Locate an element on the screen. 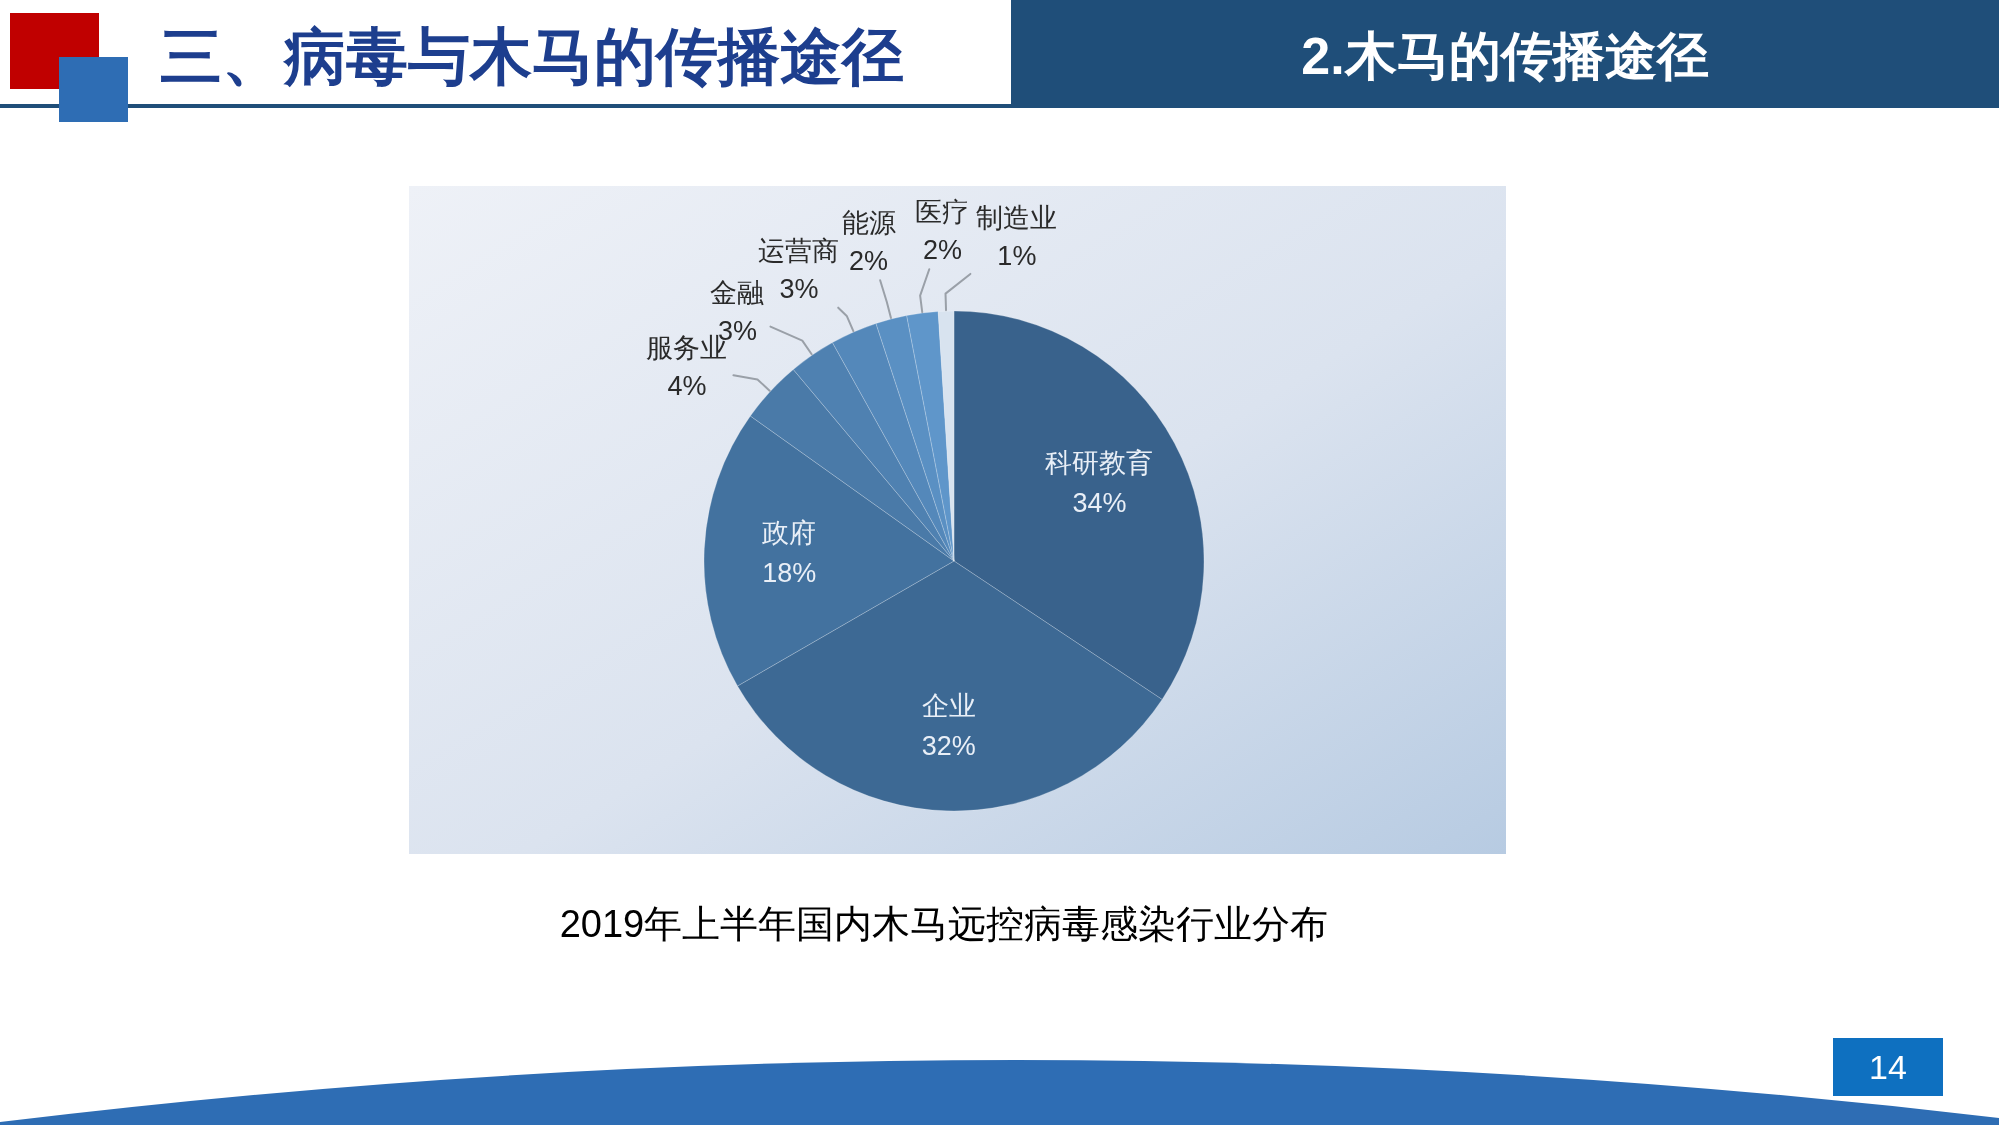 The image size is (1999, 1125). data-label: 18% is located at coordinates (789, 573).